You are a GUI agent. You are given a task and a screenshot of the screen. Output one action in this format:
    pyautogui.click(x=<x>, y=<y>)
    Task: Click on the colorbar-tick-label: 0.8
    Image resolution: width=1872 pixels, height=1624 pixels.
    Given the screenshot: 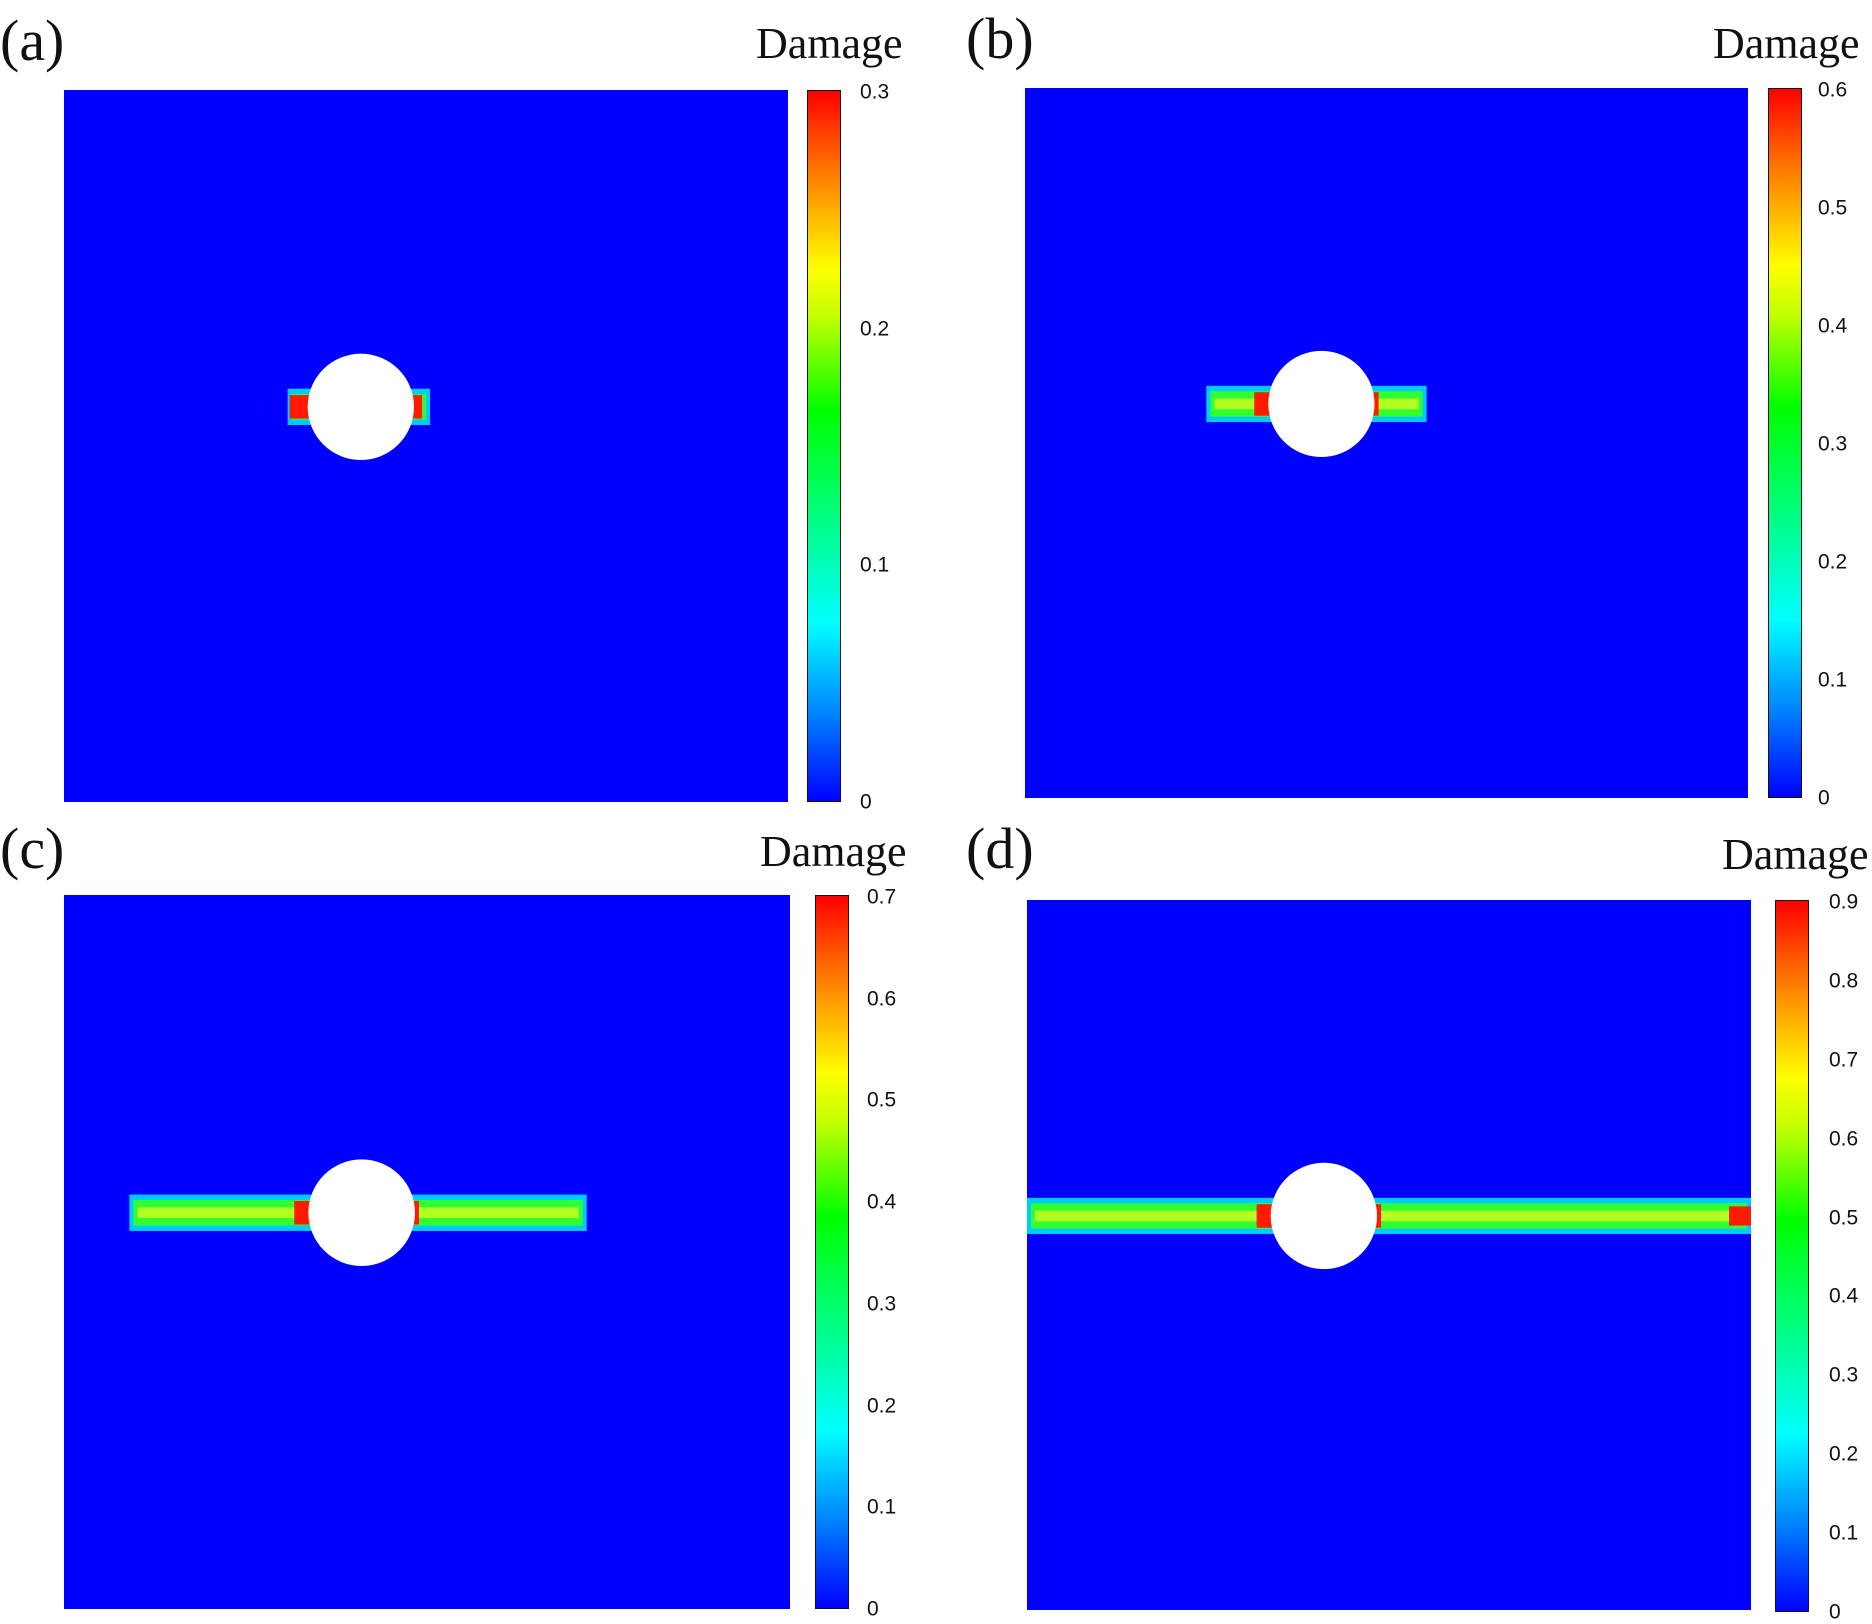 What is the action you would take?
    pyautogui.click(x=1844, y=981)
    